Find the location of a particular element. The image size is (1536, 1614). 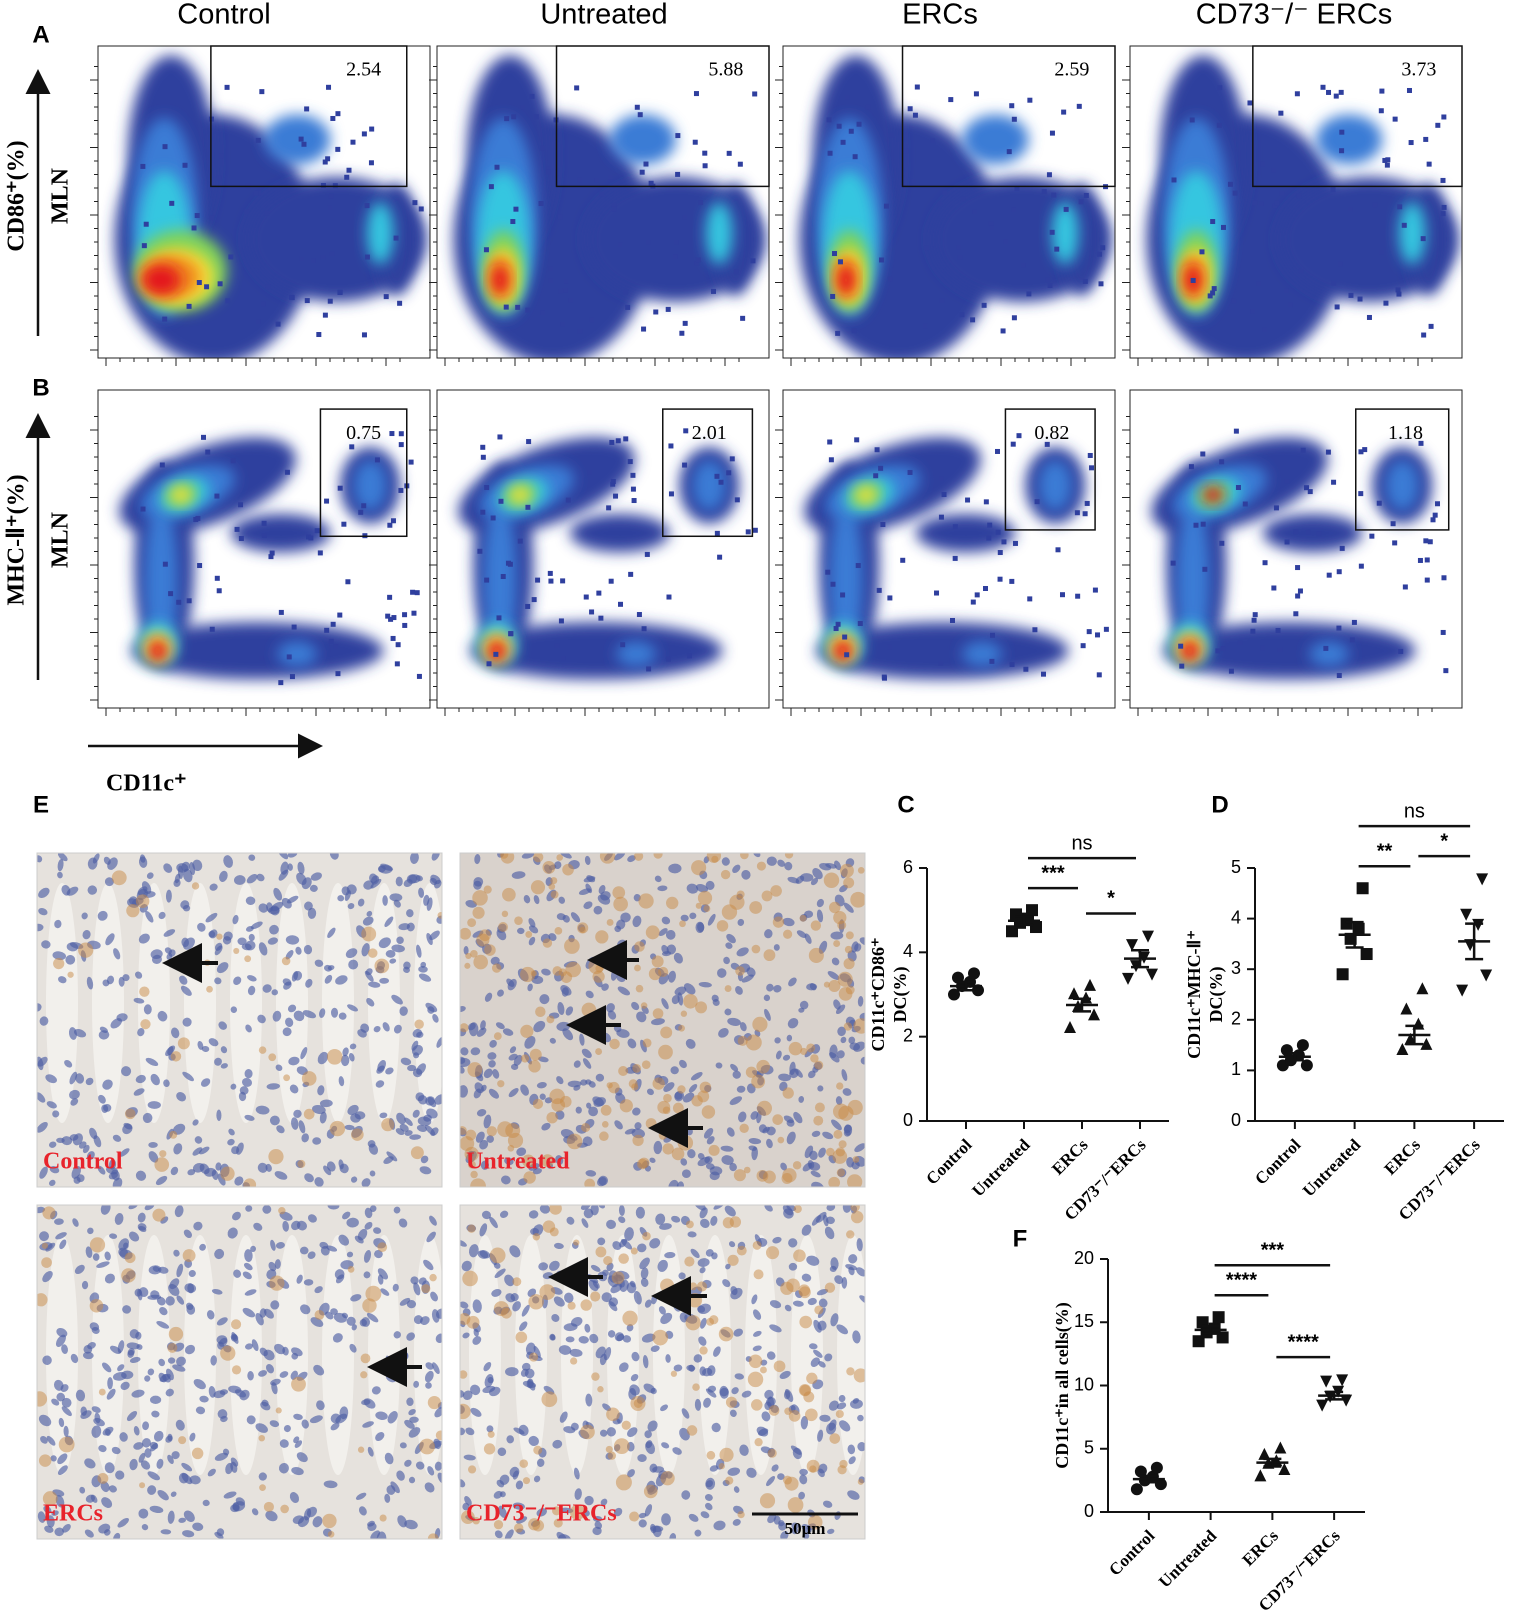

gate-value: 0.82 is located at coordinates (1051, 433).